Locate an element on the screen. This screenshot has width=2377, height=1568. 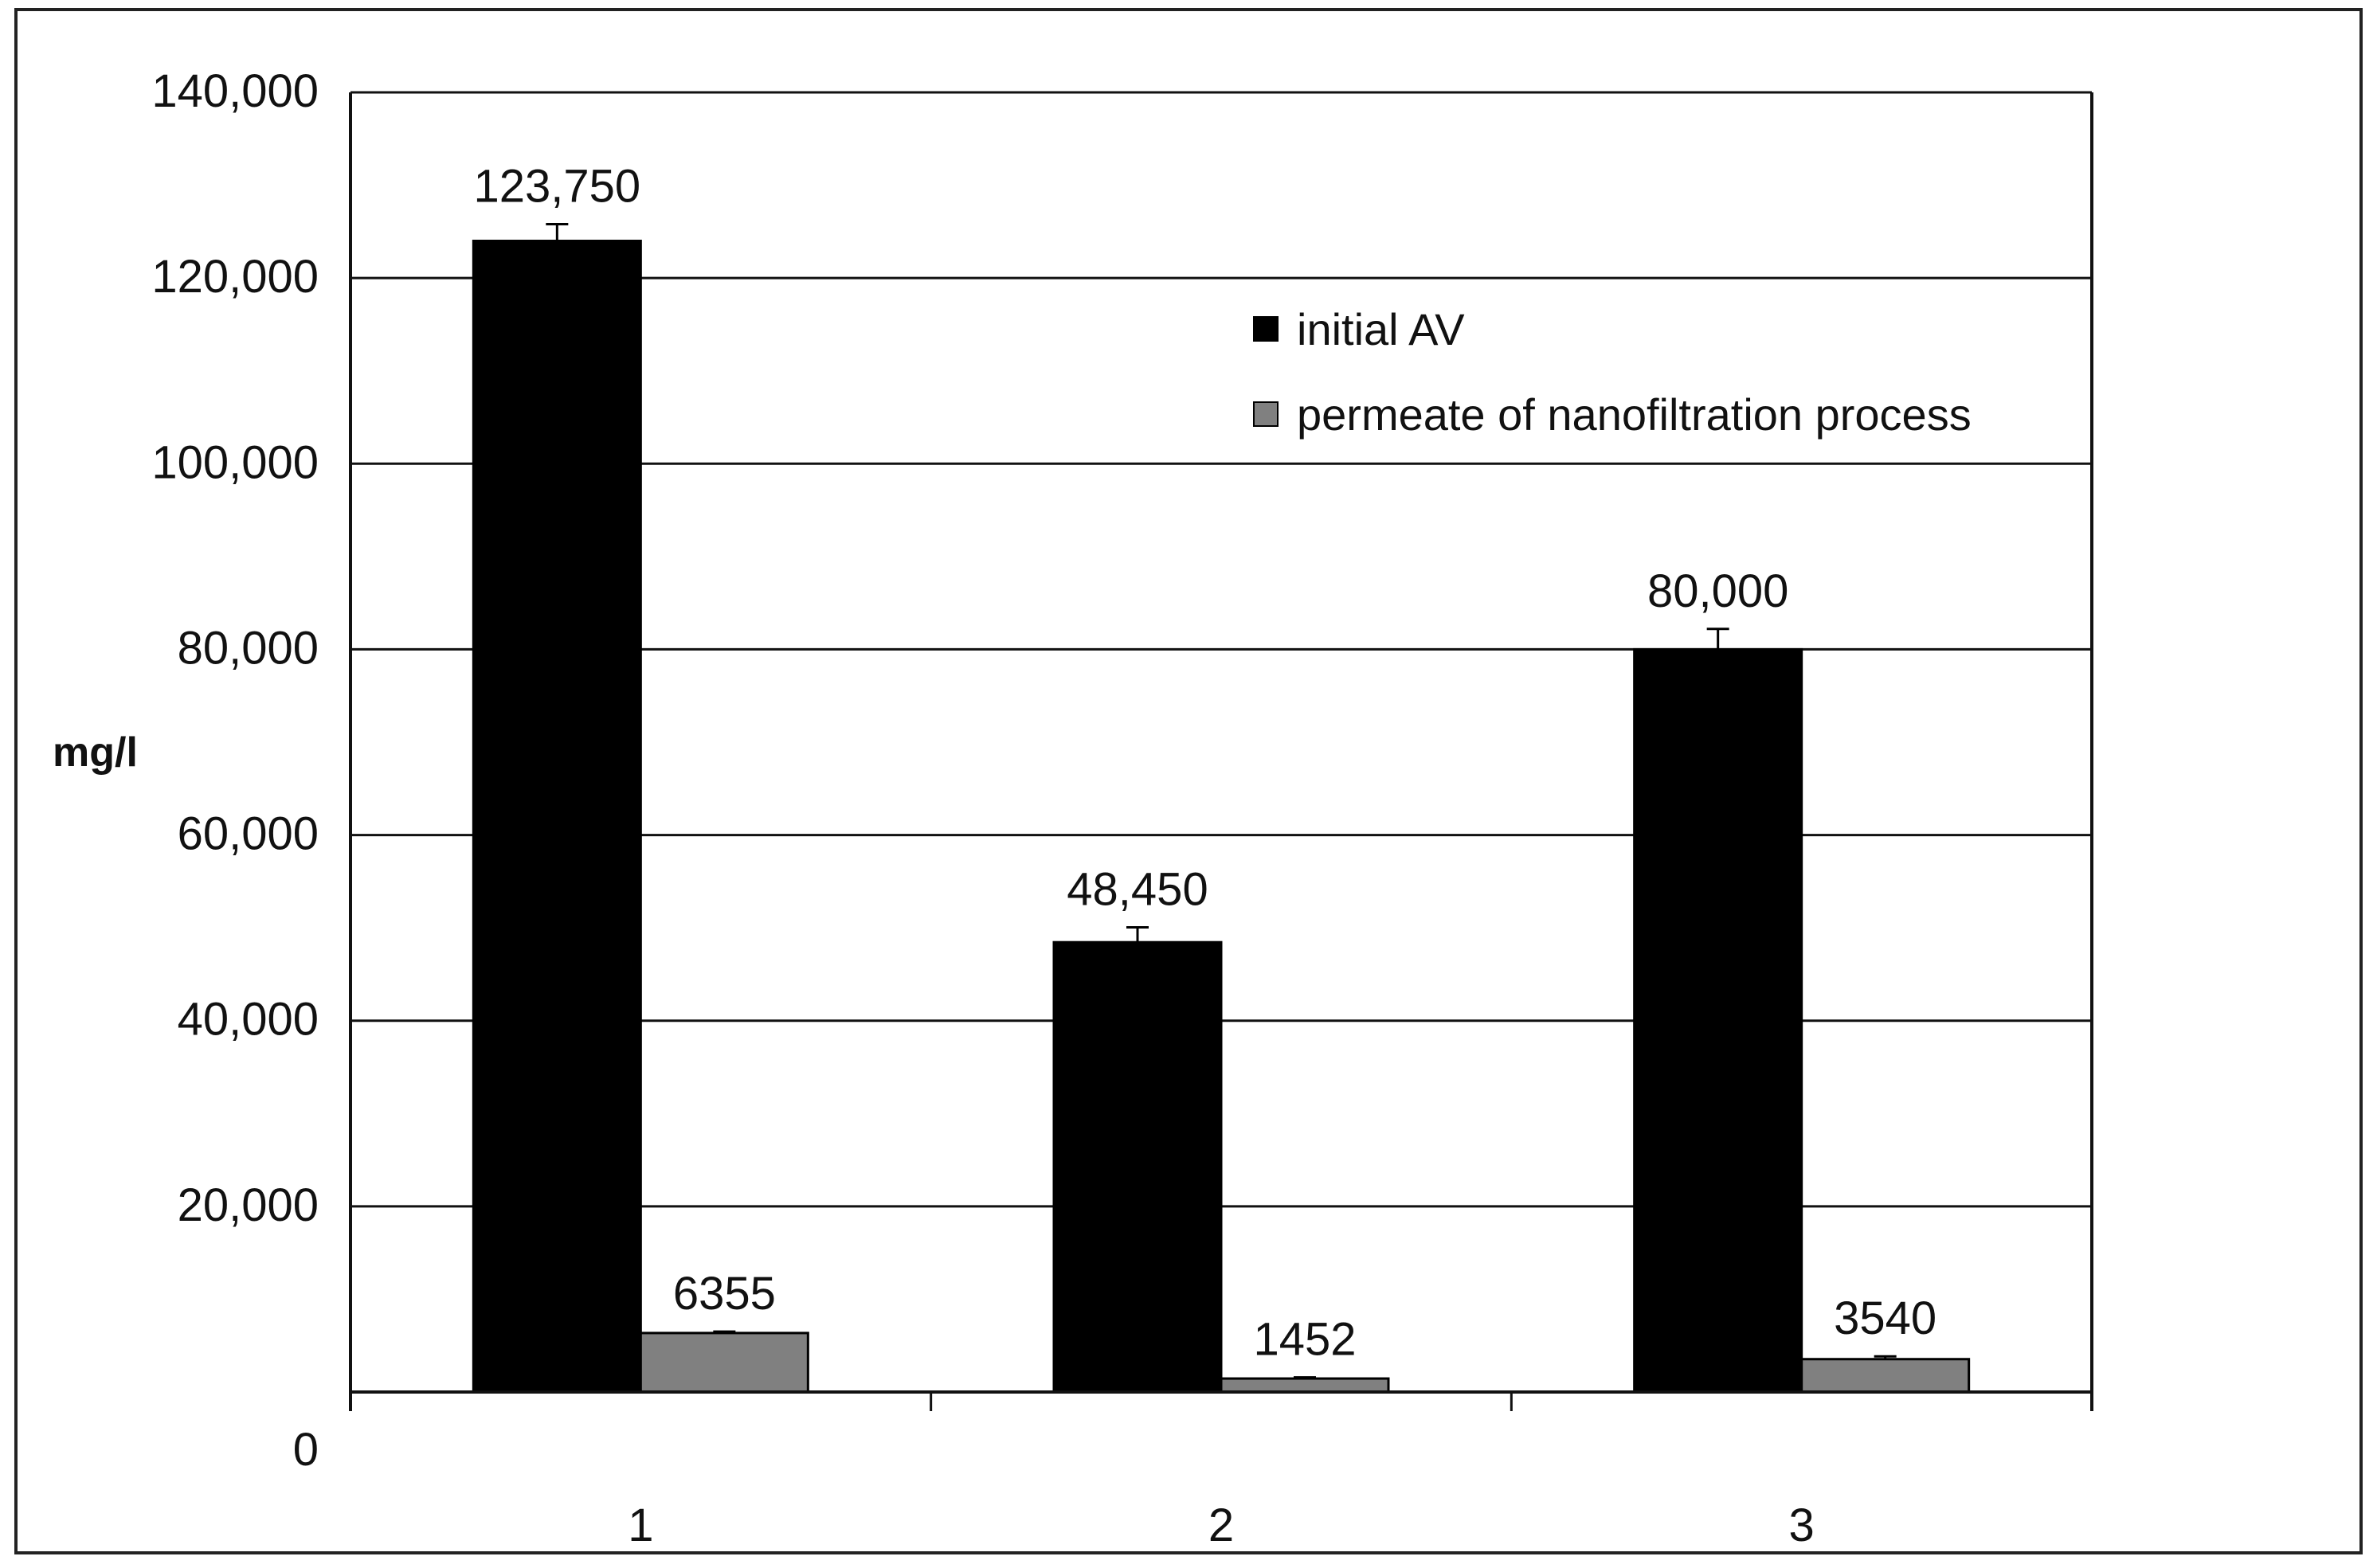
legend-label-permeate: permeate of nanofiltration process is located at coordinates (1634, 414).